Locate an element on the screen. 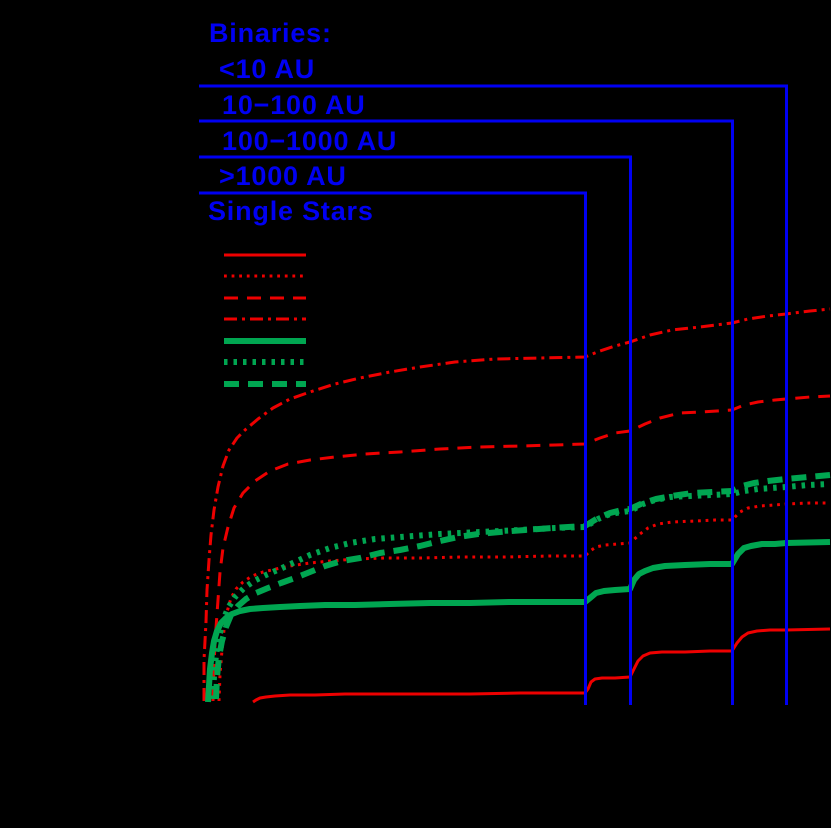 Image resolution: width=831 pixels, height=828 pixels. series-line-red-solid is located at coordinates (541, 665).